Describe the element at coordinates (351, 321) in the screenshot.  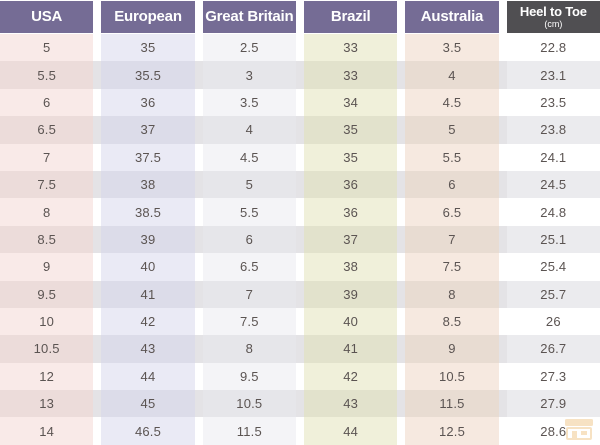
I see `cell-brazil: 40` at that location.